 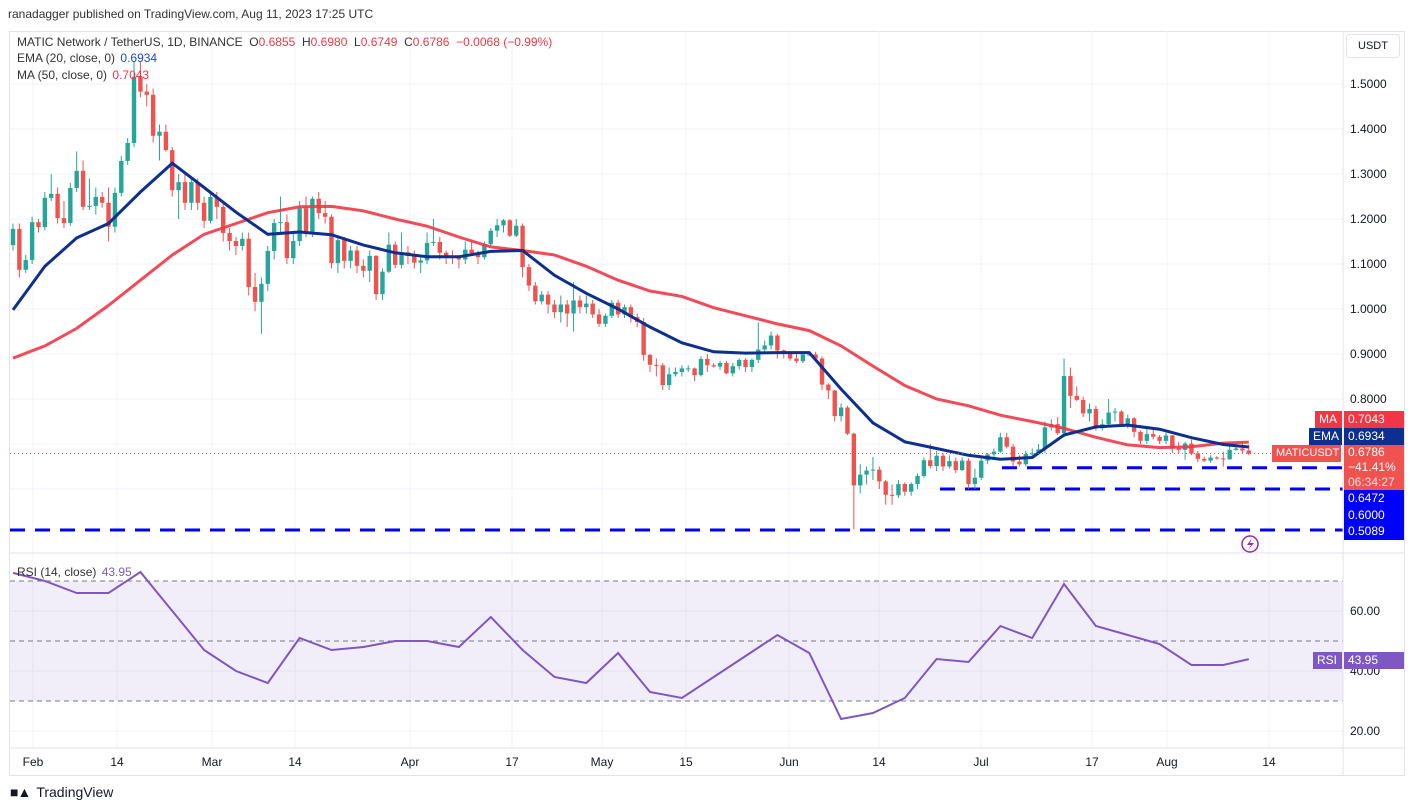 What do you see at coordinates (1368, 129) in the screenshot?
I see `price-tick-label: 1.4000` at bounding box center [1368, 129].